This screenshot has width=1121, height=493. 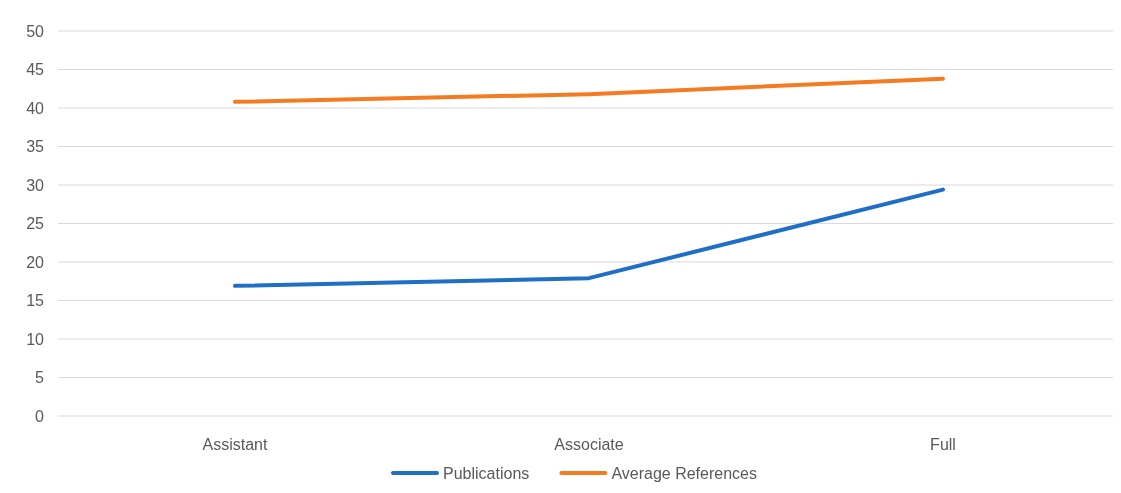 What do you see at coordinates (40, 416) in the screenshot?
I see `y-tick-label: 0` at bounding box center [40, 416].